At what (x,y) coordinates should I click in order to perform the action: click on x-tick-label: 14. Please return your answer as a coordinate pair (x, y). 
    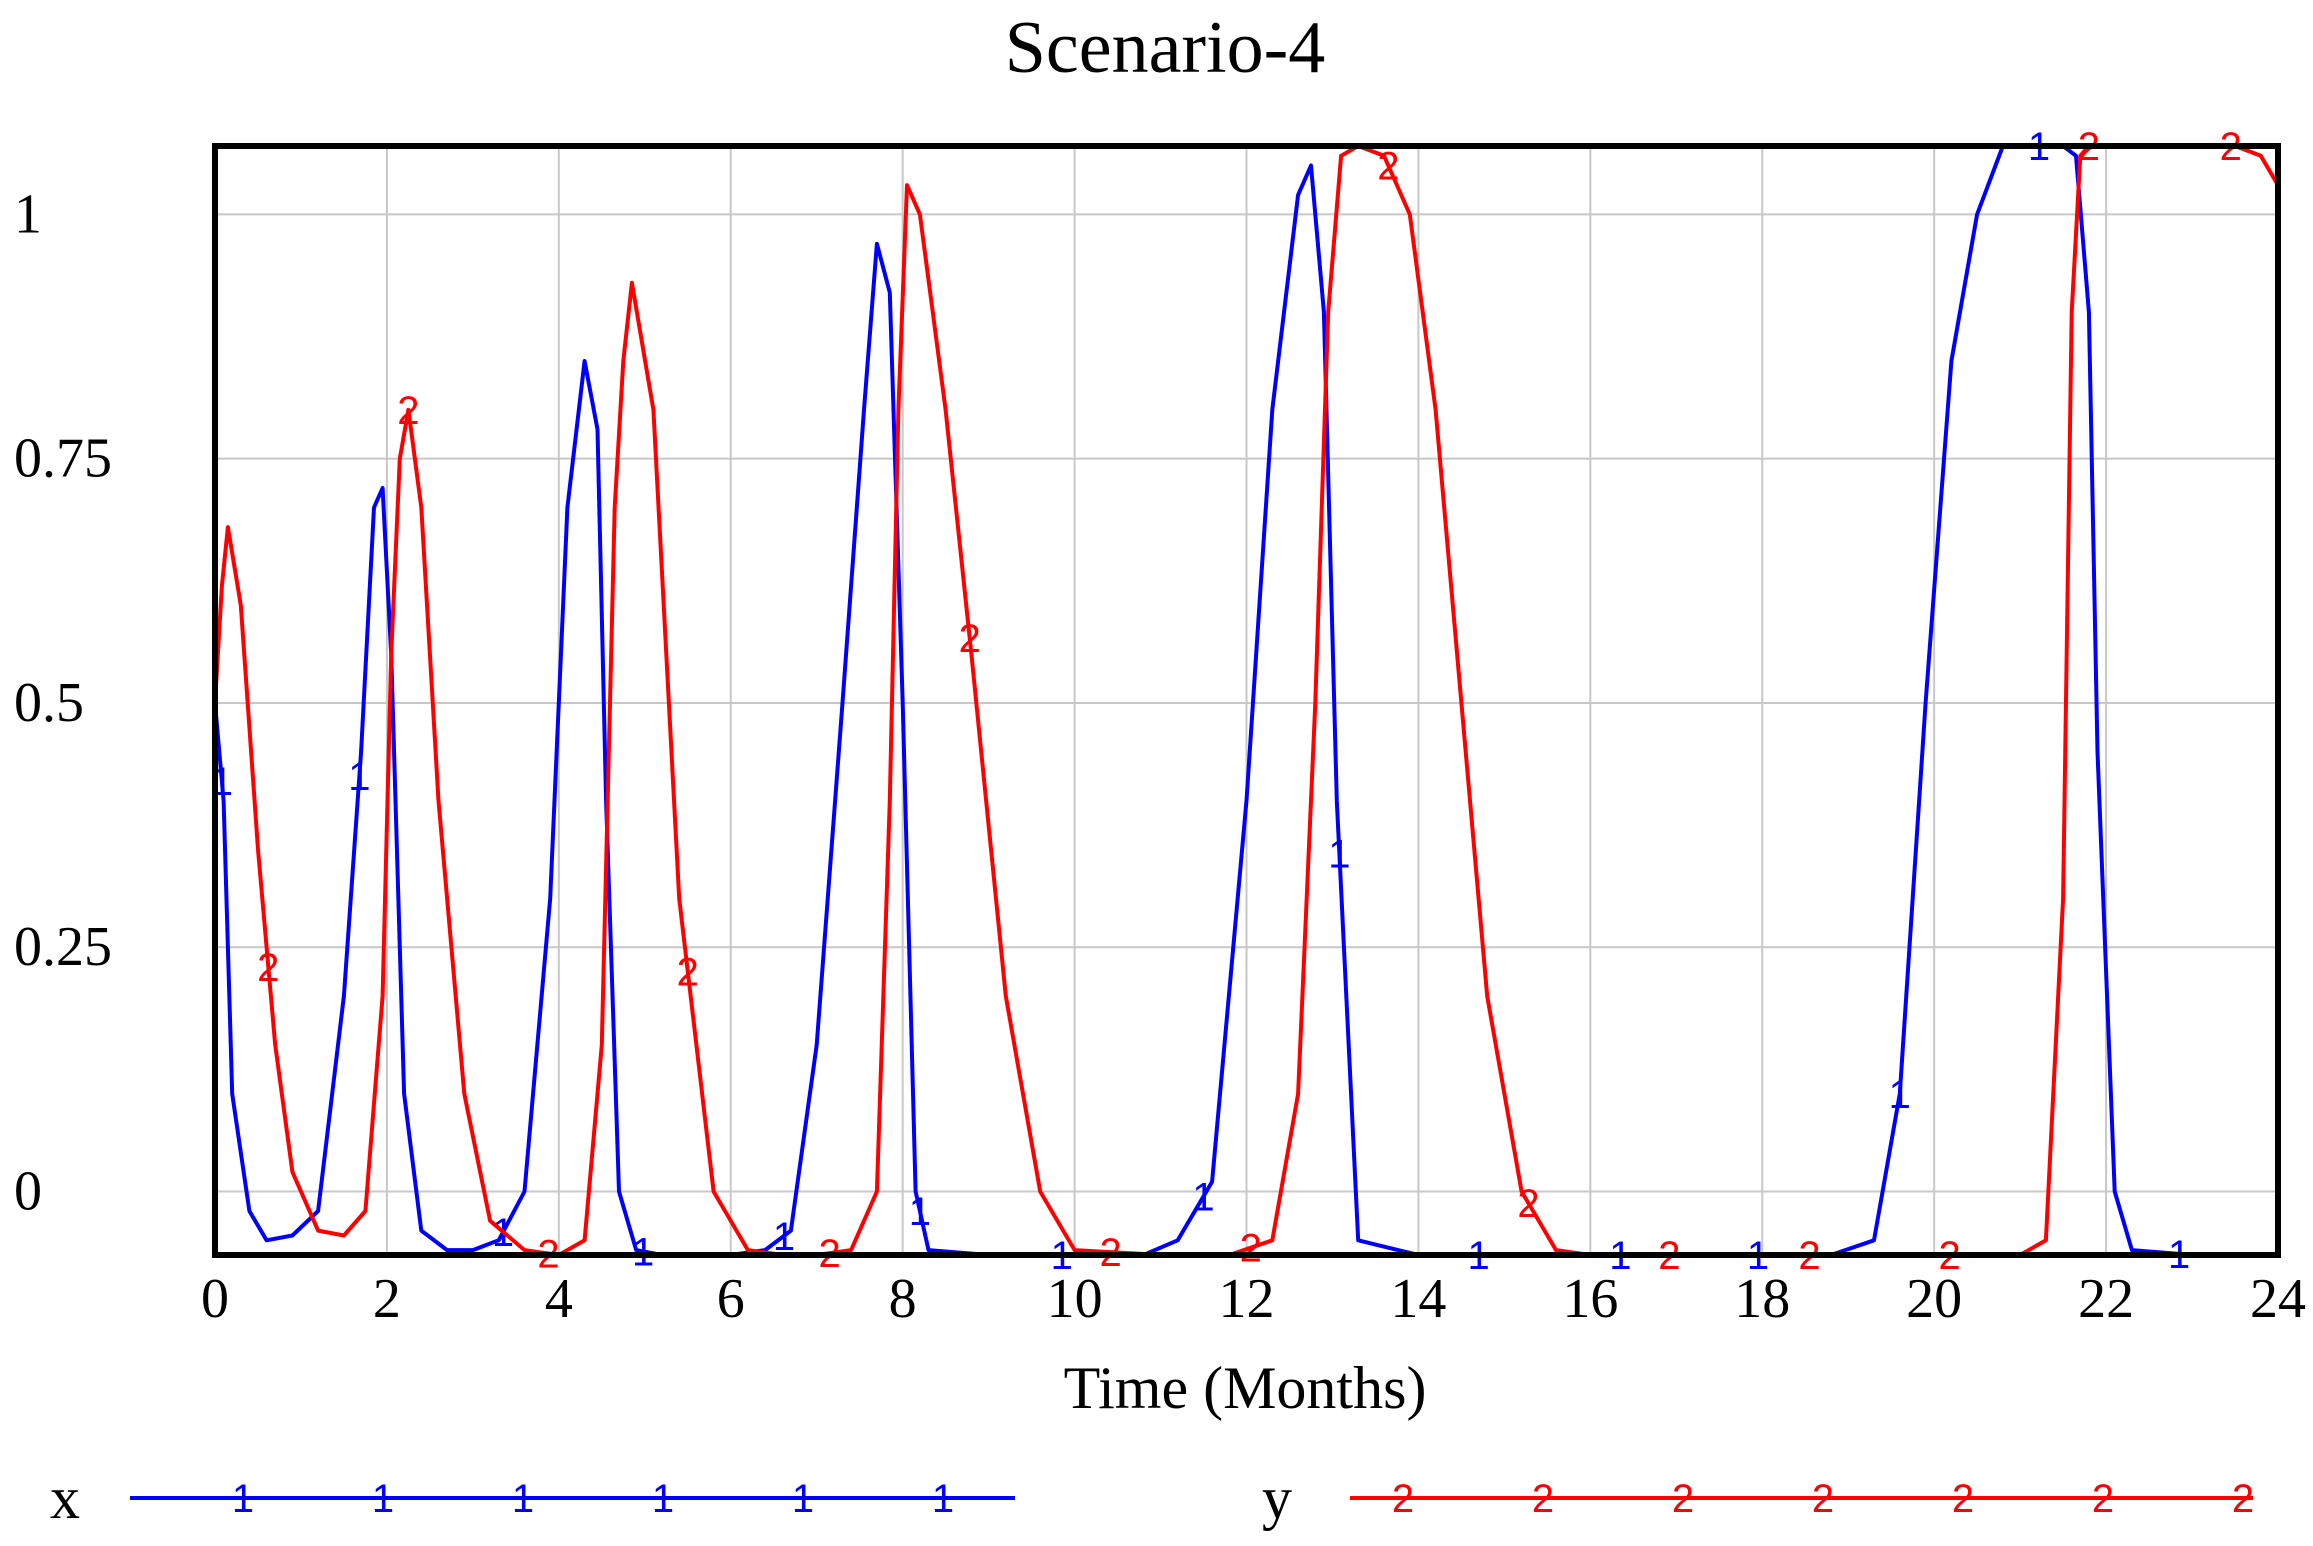
    Looking at the image, I should click on (1418, 1299).